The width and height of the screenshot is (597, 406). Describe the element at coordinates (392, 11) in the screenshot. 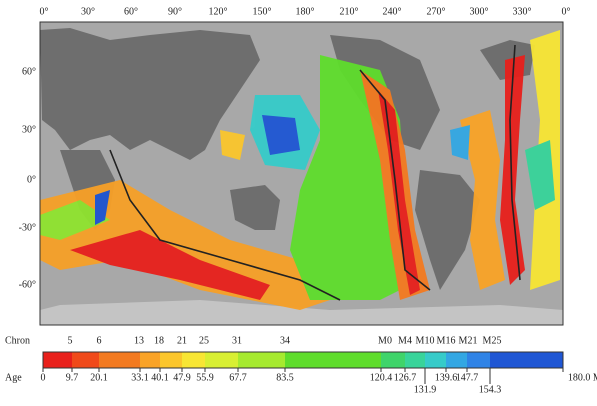

I see `longitude-label: 240°` at that location.